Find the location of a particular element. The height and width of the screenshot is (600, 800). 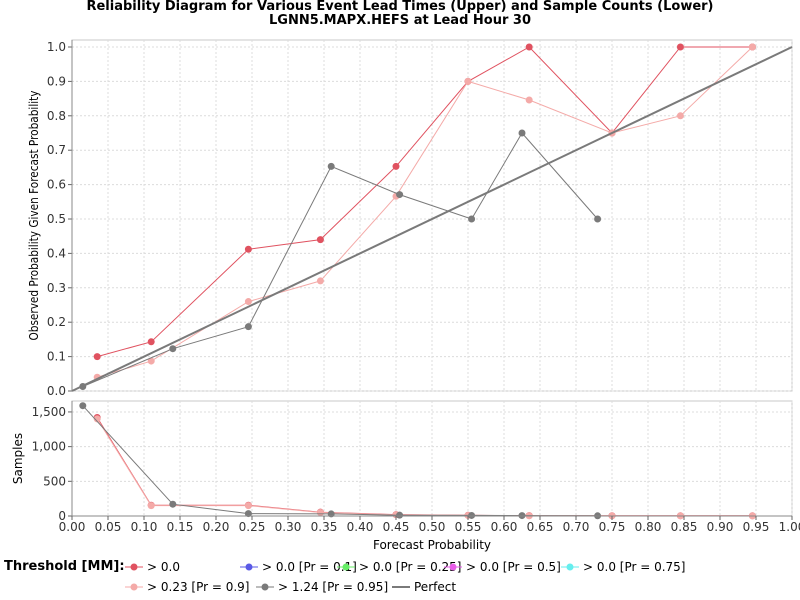

y-tick-label: 0.1 is located at coordinates (56, 357).